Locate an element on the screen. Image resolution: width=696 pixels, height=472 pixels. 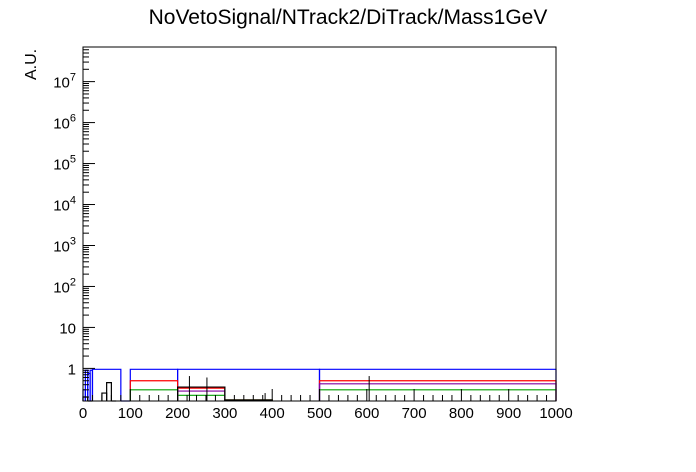
x-tick-label: 100 is located at coordinates (130, 413).